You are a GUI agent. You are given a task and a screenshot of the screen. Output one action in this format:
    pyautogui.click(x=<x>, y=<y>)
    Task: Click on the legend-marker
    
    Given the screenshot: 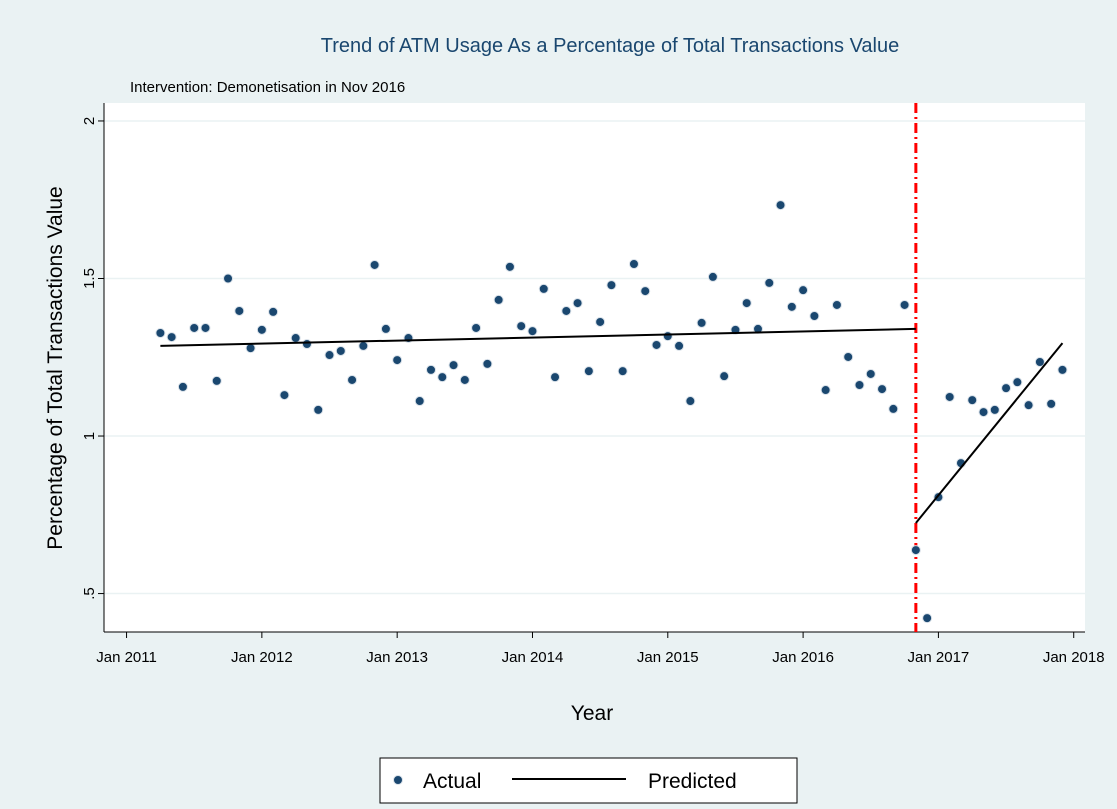 What is the action you would take?
    pyautogui.click(x=398, y=780)
    